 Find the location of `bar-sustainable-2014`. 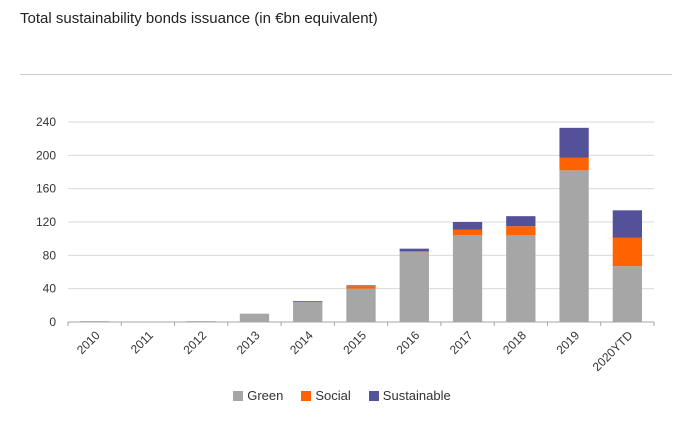

bar-sustainable-2014 is located at coordinates (308, 301).